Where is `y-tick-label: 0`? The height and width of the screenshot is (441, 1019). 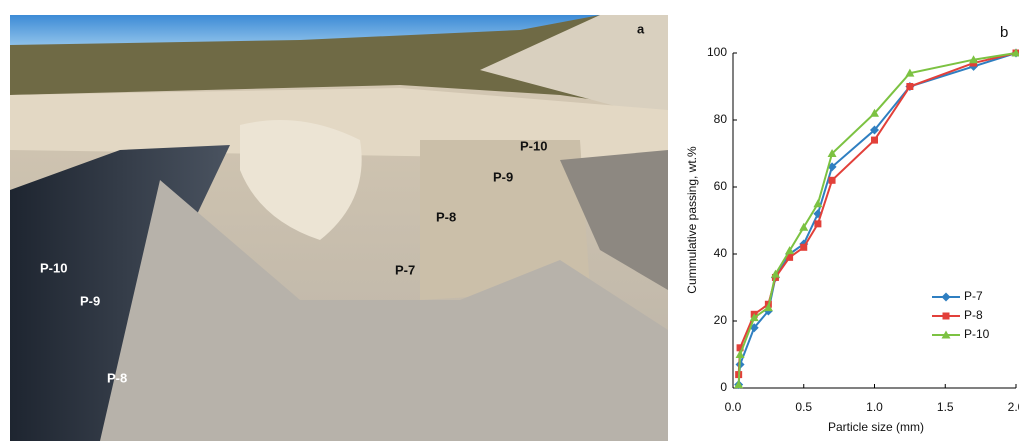 y-tick-label: 0 is located at coordinates (723, 387).